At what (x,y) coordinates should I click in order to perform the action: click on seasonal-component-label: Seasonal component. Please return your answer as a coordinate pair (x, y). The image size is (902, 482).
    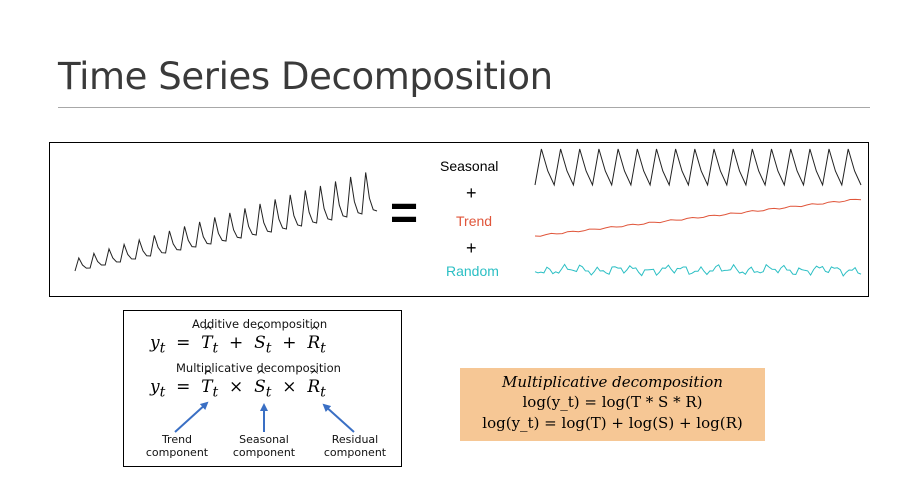
    Looking at the image, I should click on (264, 446).